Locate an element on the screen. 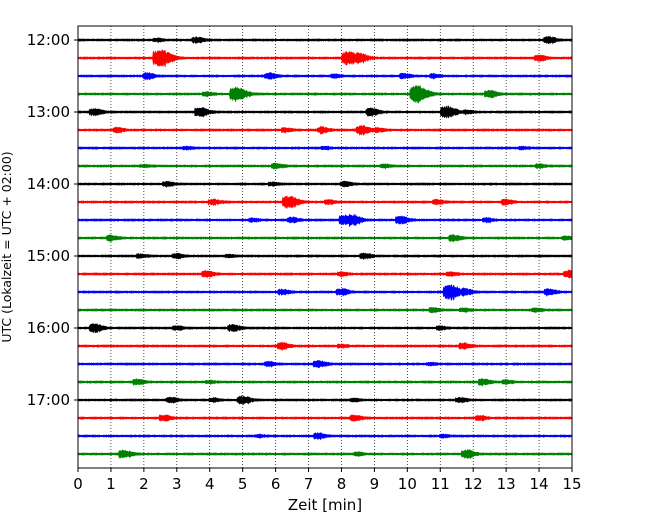 The image size is (650, 520). x-tick-label: 4 is located at coordinates (210, 484).